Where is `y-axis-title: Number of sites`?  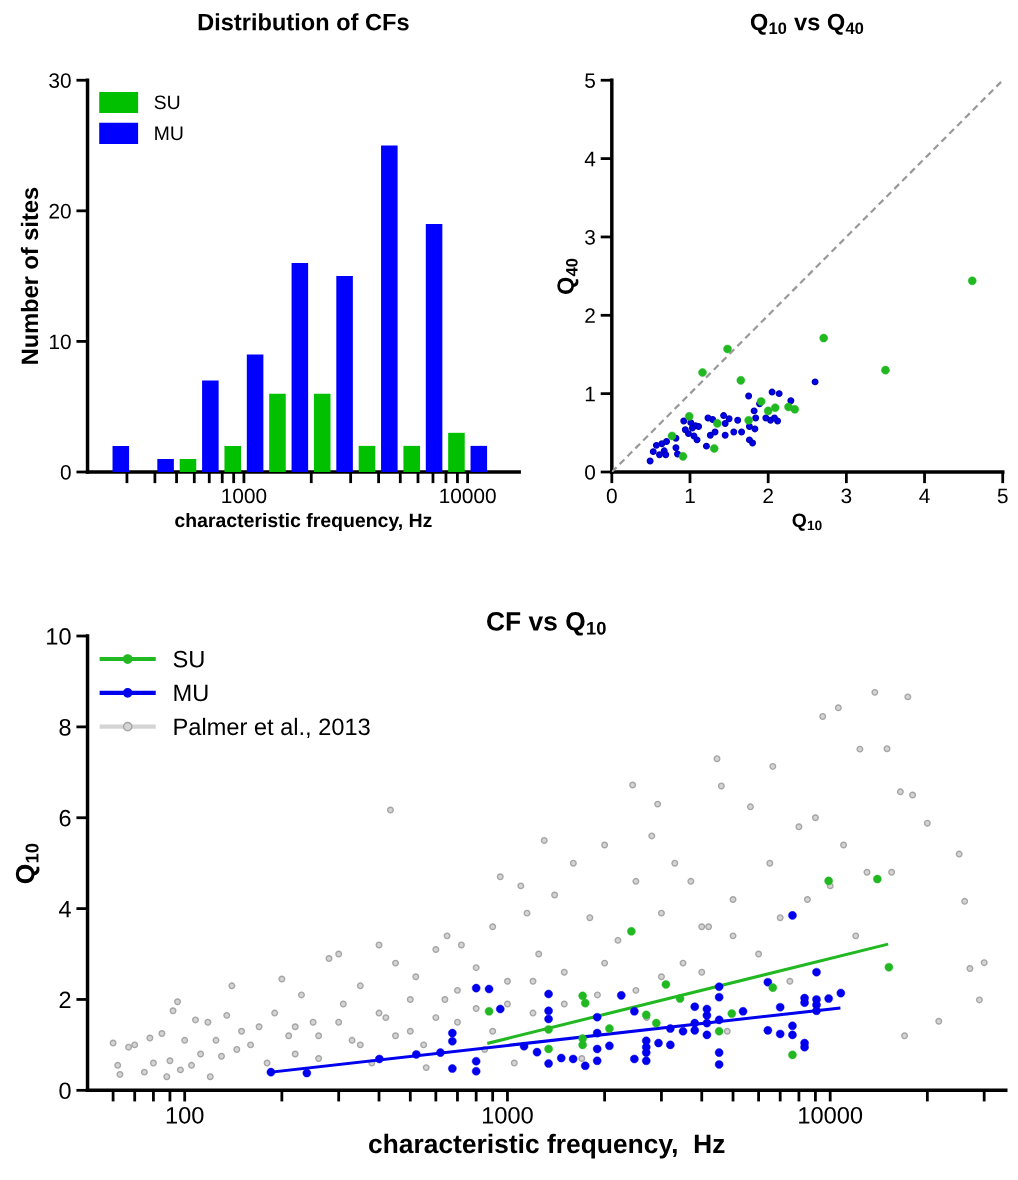
y-axis-title: Number of sites is located at coordinates (29, 275).